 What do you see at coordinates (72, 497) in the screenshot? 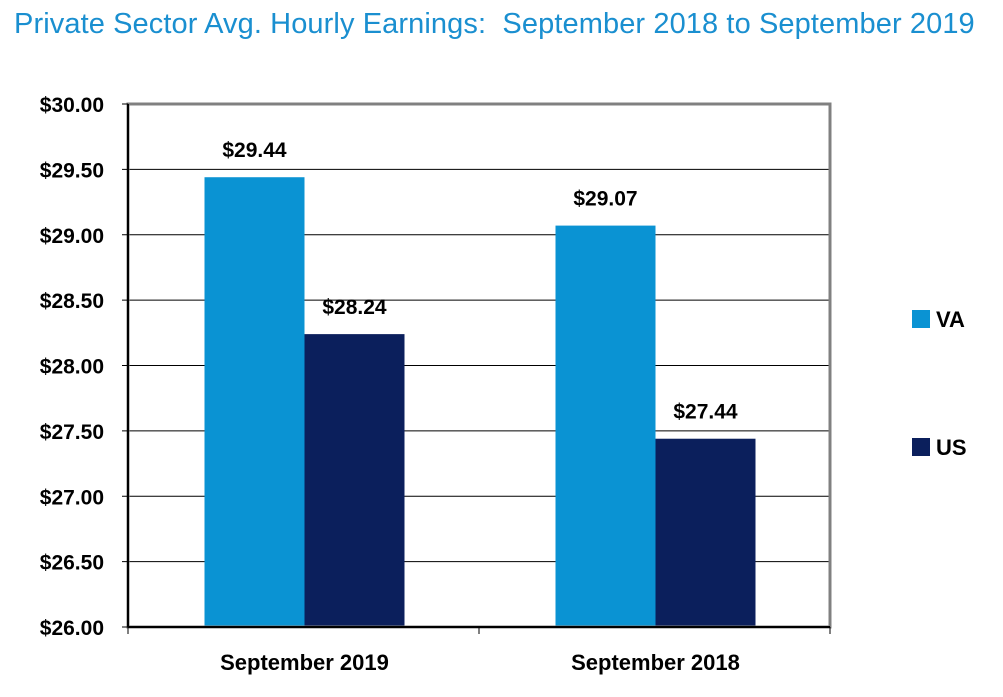
I see `y-tick-label: $27.00` at bounding box center [72, 497].